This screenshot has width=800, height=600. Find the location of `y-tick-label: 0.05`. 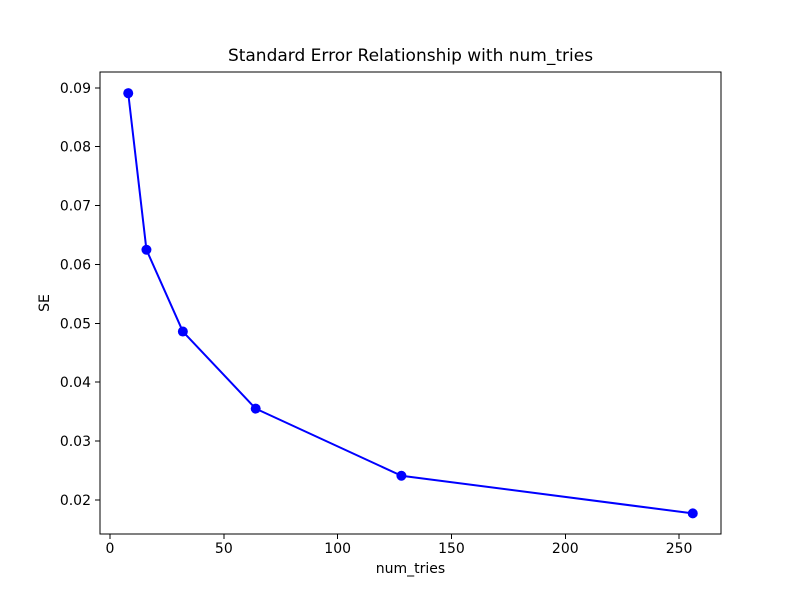

y-tick-label: 0.05 is located at coordinates (75, 324).